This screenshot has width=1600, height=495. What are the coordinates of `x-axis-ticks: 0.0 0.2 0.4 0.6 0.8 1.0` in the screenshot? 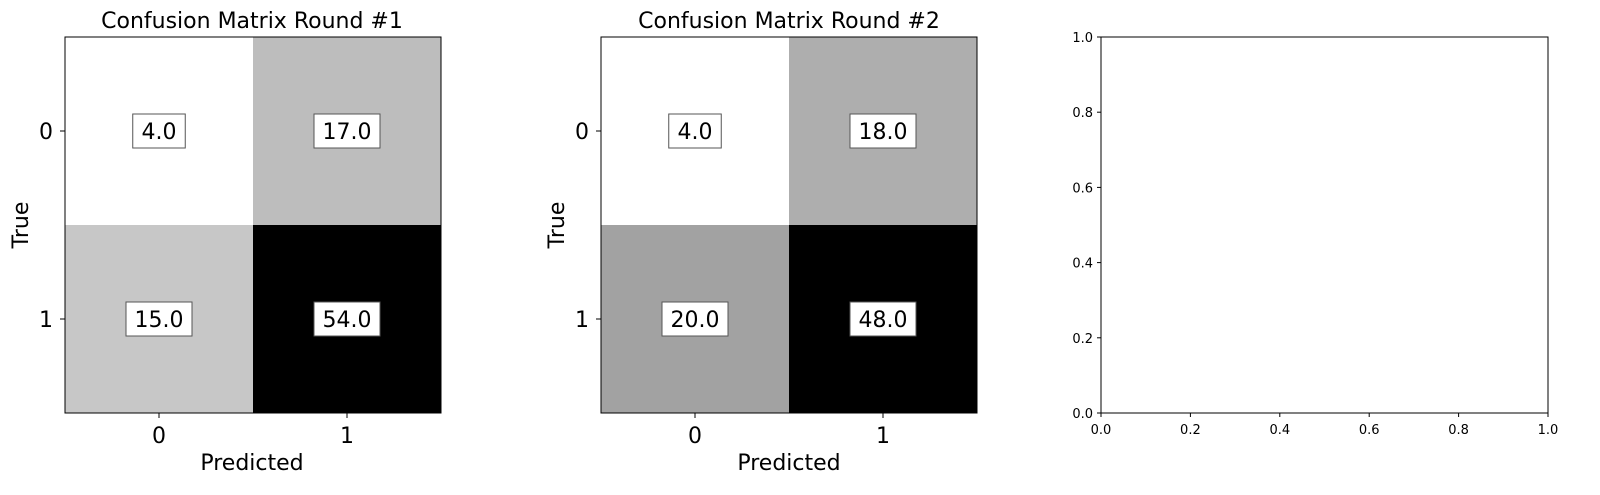 It's located at (1325, 425).